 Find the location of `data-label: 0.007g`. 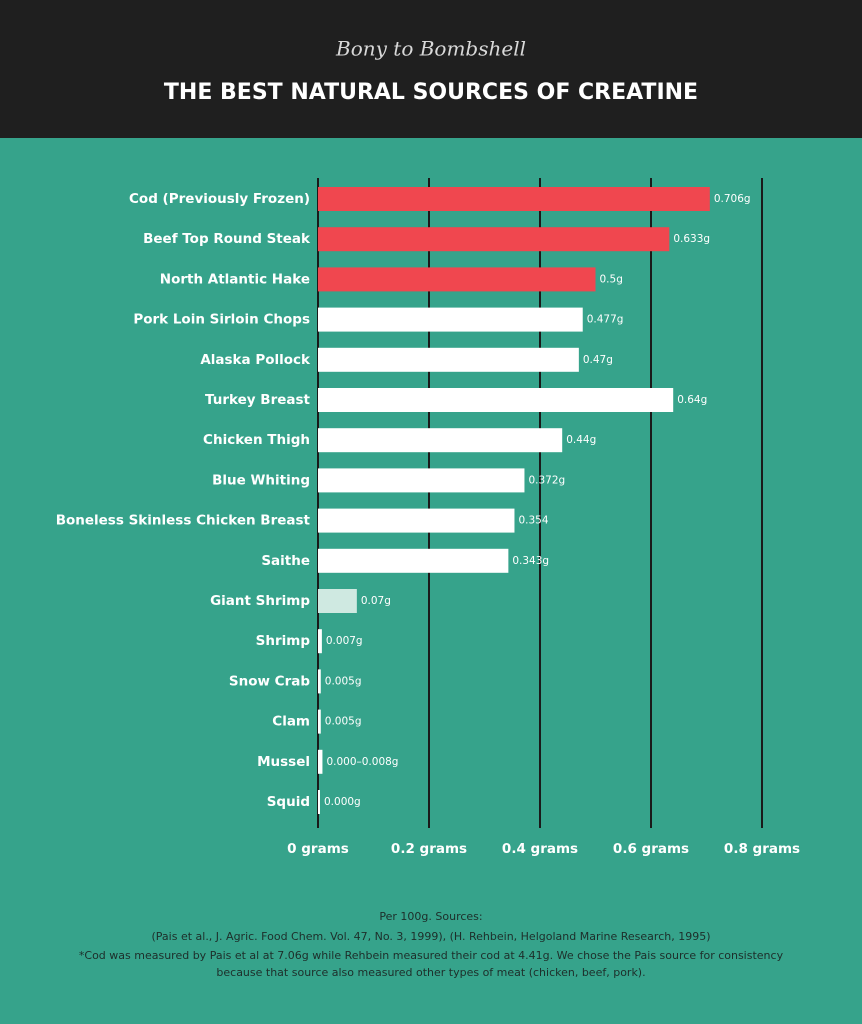

data-label: 0.007g is located at coordinates (344, 641).